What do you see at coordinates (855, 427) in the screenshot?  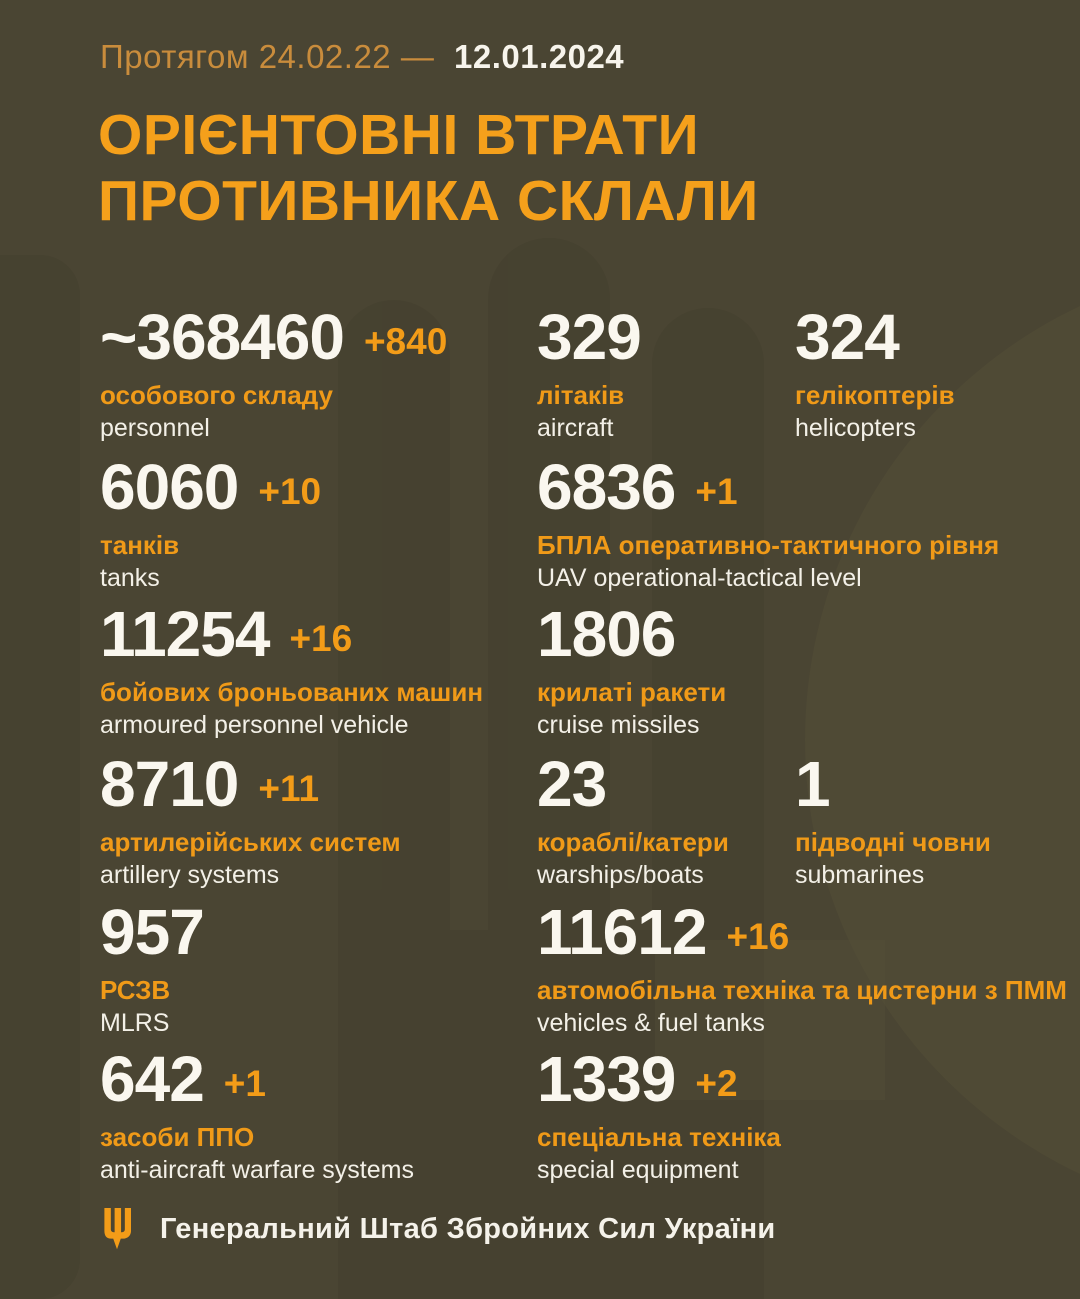 I see `stat-label-en: helicopters` at bounding box center [855, 427].